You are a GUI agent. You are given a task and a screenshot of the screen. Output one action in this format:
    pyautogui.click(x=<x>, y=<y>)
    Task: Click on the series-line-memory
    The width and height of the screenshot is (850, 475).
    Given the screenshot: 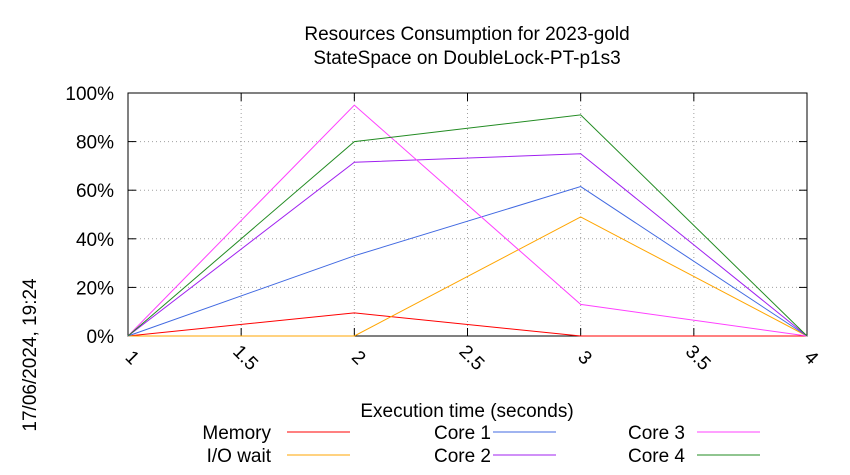 What is the action you would take?
    pyautogui.click(x=467, y=324)
    